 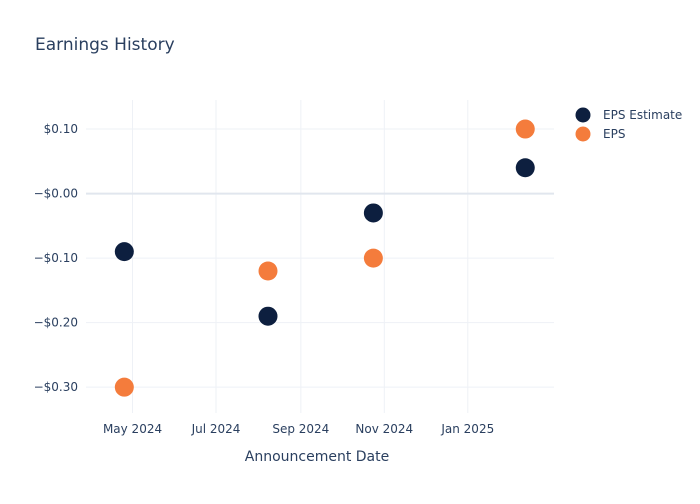 What do you see at coordinates (56, 387) in the screenshot?
I see `y-tick-label: −$0.30` at bounding box center [56, 387].